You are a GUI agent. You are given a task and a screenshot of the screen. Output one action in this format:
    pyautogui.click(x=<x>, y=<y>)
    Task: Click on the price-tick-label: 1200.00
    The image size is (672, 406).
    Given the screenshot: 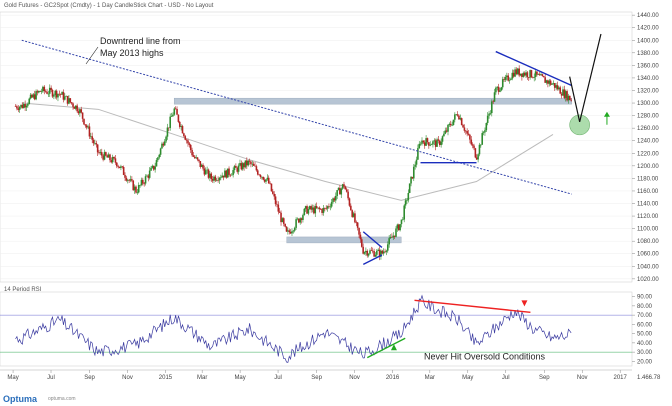 What is the action you would take?
    pyautogui.click(x=648, y=167)
    